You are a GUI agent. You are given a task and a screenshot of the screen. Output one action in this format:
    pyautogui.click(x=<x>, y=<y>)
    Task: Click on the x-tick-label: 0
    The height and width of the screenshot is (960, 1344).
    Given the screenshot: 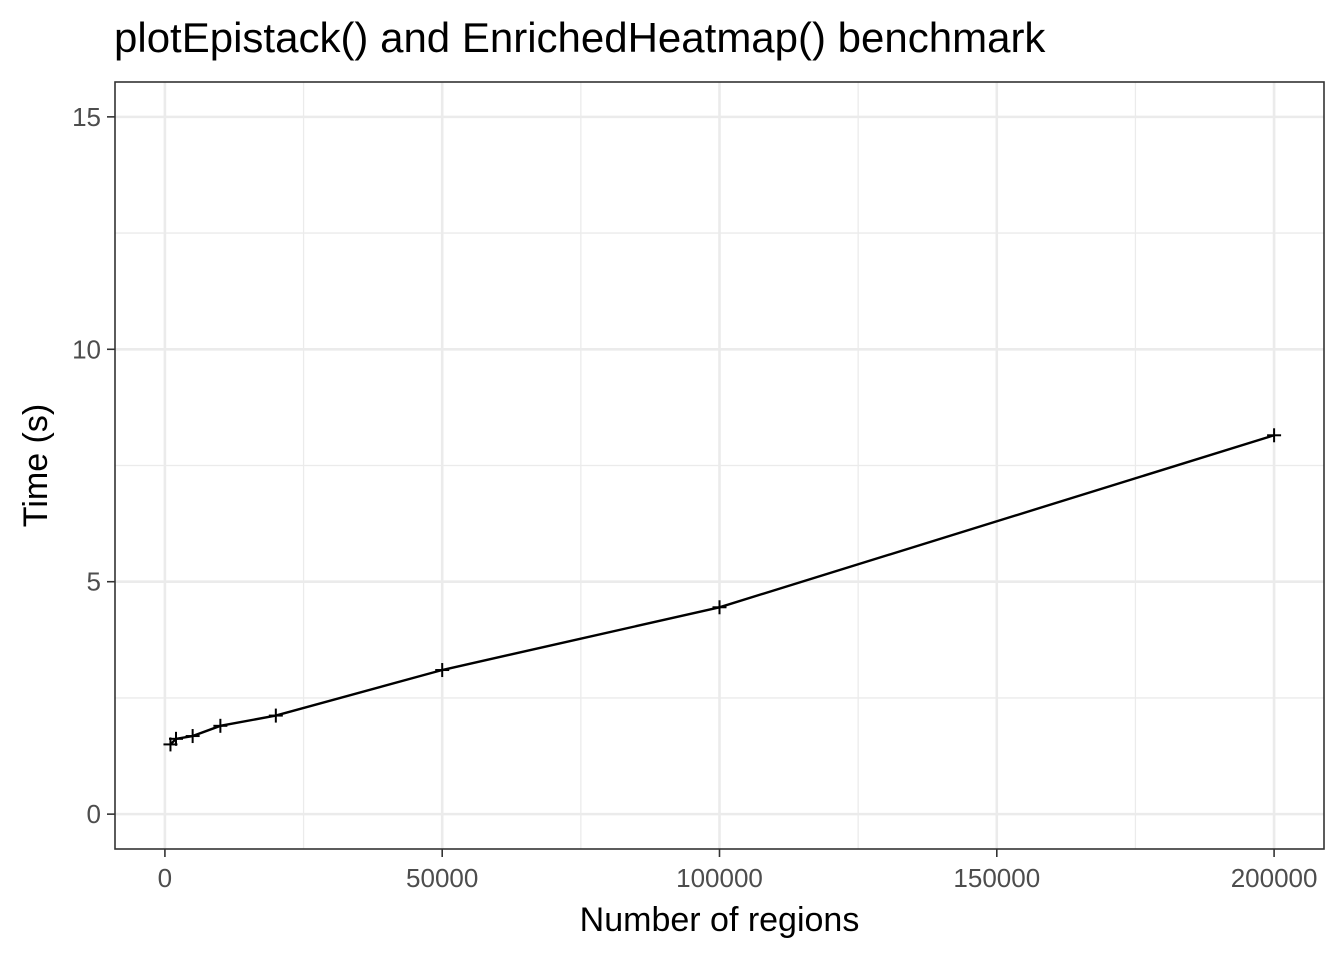 What is the action you would take?
    pyautogui.click(x=165, y=878)
    